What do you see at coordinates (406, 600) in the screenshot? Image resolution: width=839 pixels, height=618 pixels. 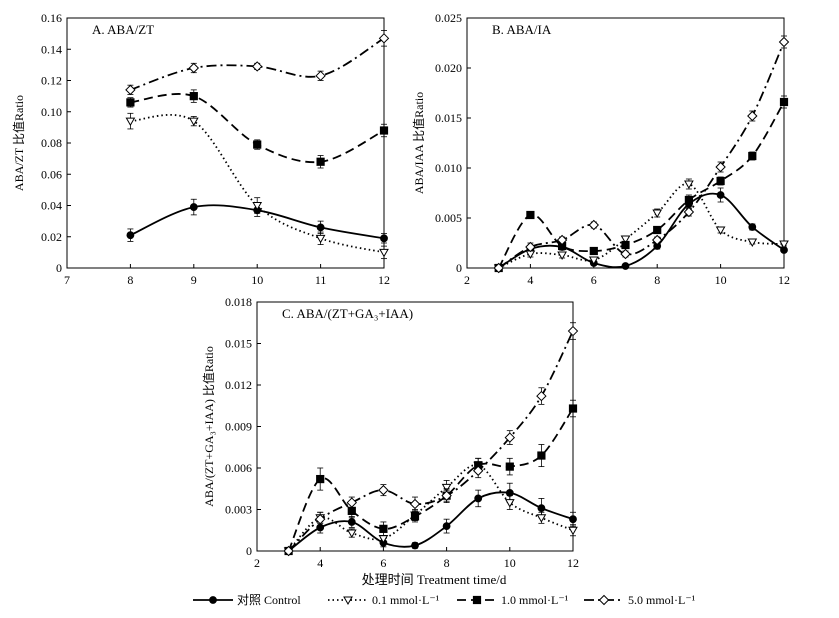 I see `legend-label: 0.1 mmol·L⁻¹` at bounding box center [406, 600].